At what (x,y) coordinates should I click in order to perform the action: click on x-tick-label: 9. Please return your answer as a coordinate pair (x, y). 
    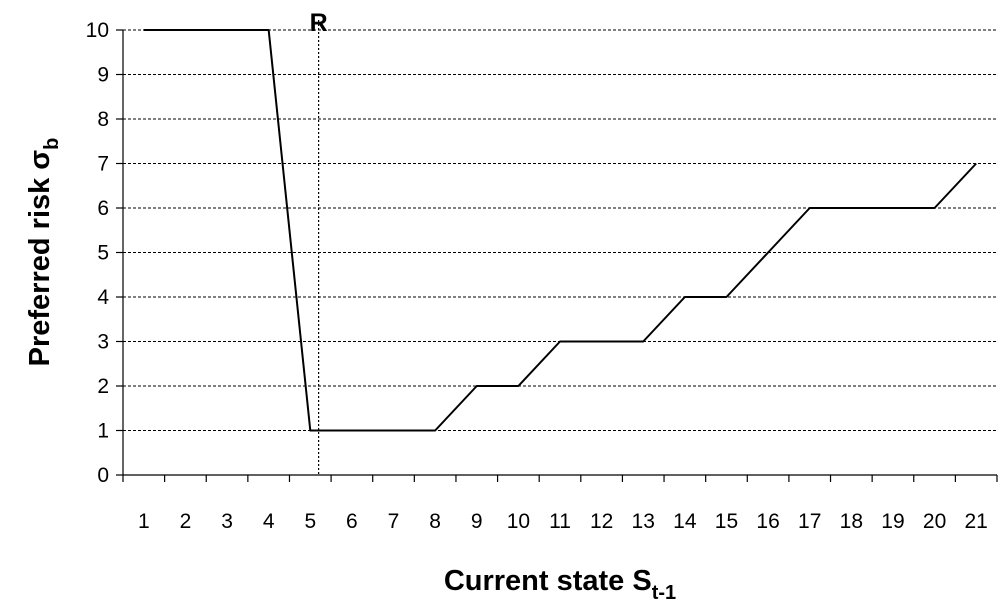
    Looking at the image, I should click on (477, 521).